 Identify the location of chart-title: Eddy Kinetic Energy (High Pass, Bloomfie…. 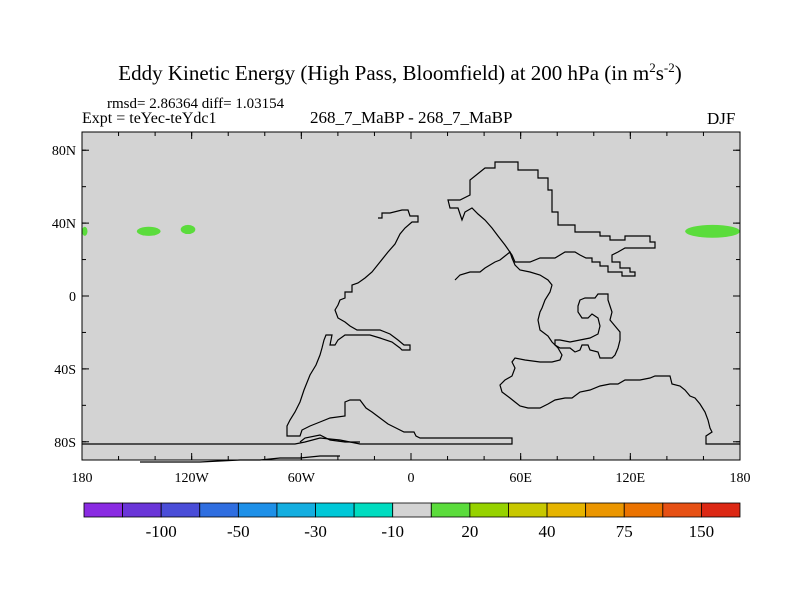
(400, 72).